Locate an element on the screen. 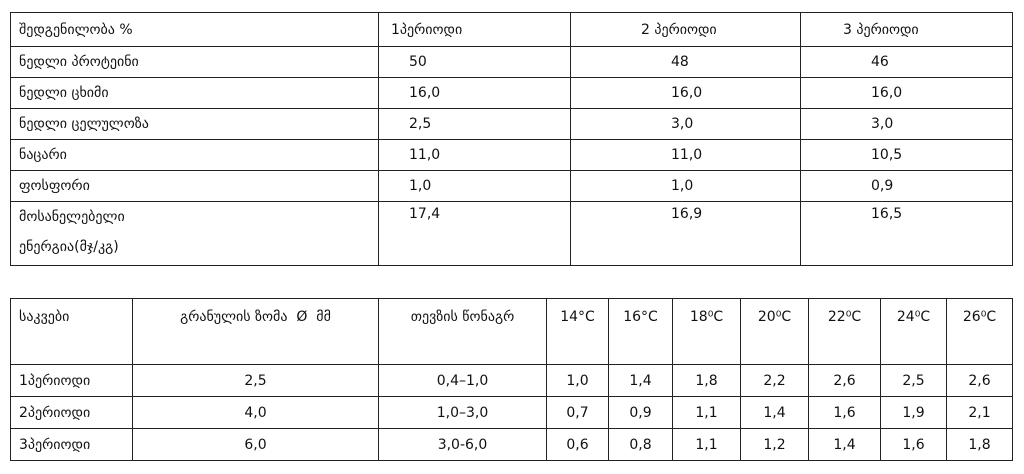 The image size is (1024, 474). table-cell: 2,6 is located at coordinates (844, 380).